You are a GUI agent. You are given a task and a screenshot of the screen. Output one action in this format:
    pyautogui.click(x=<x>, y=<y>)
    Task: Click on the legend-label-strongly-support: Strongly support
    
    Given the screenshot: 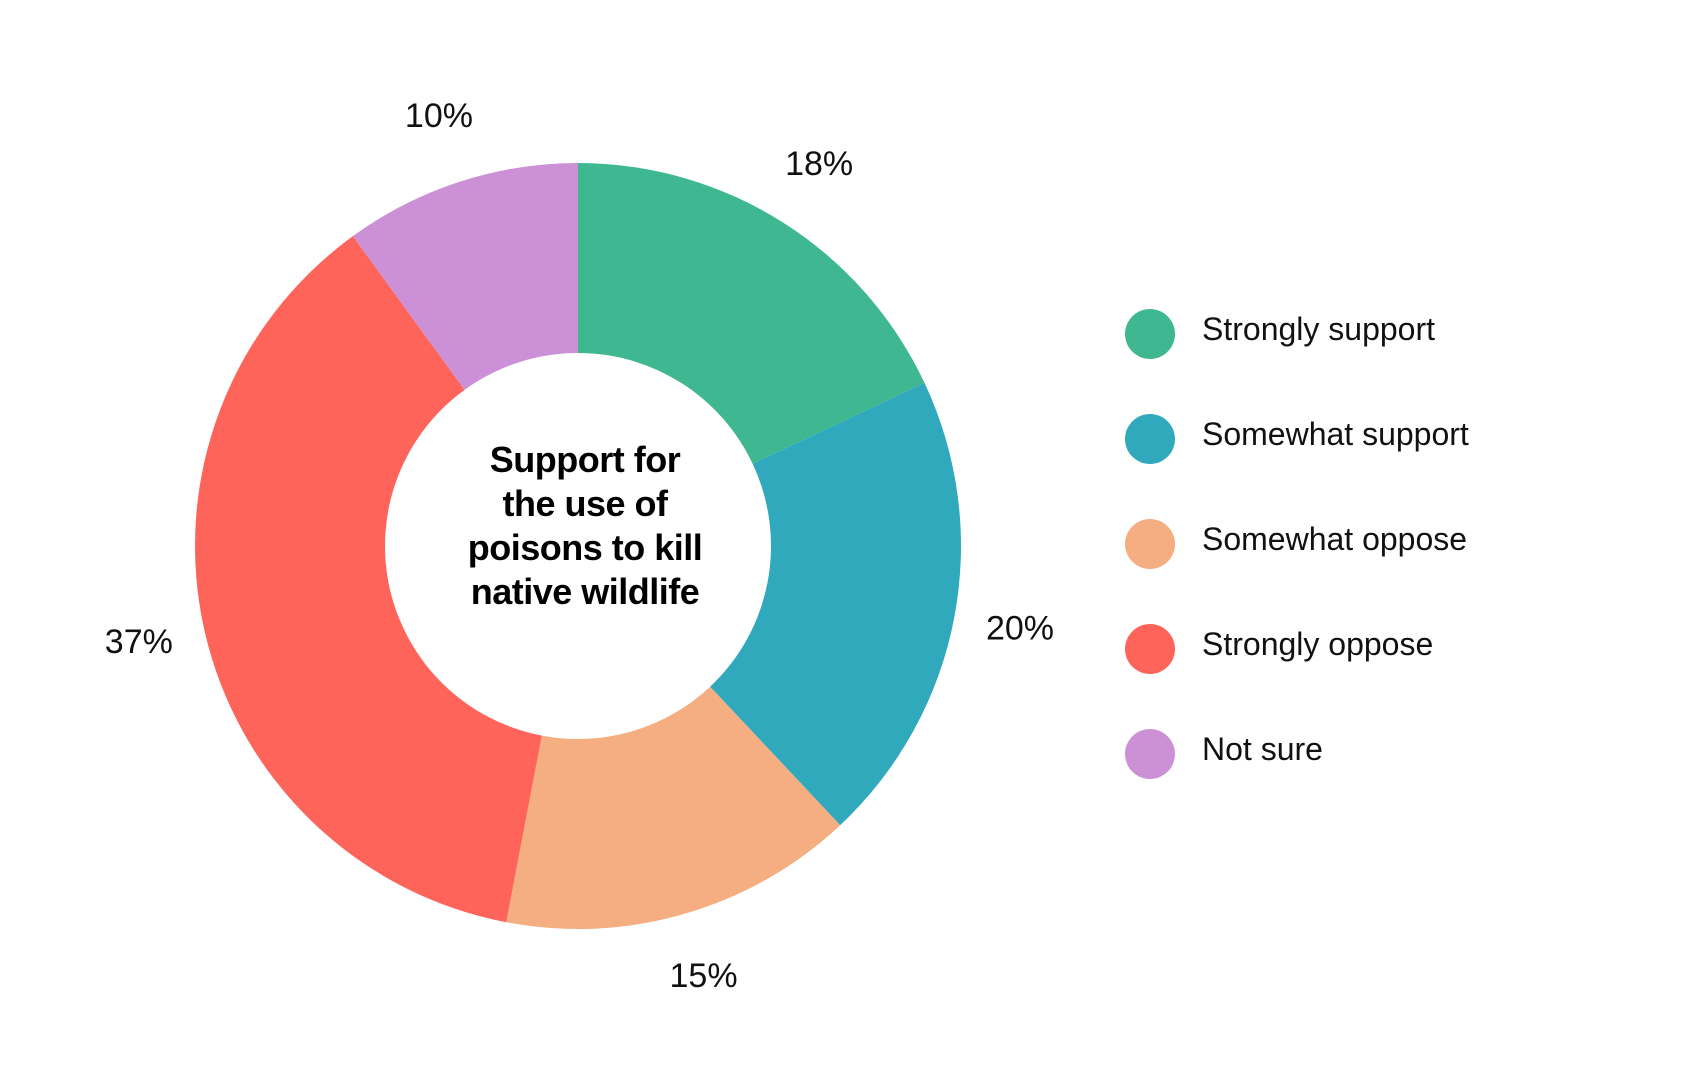 What is the action you would take?
    pyautogui.click(x=1319, y=329)
    